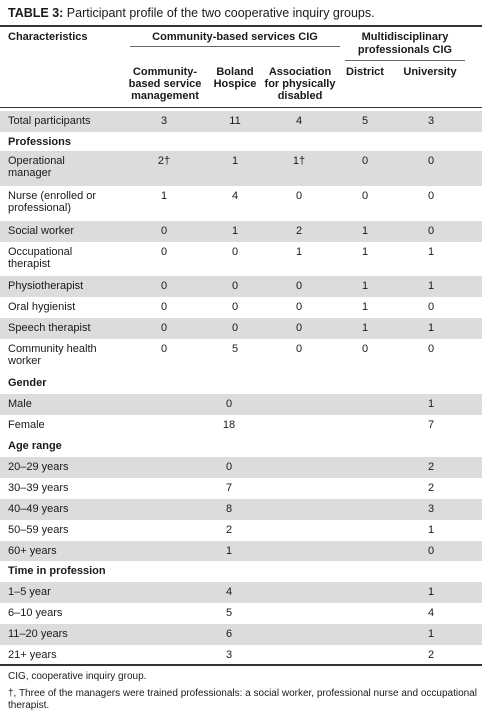 Image resolution: width=499 pixels, height=717 pixels. I want to click on header-multidisciplinary-group: Multidisciplinary professionals CIG, so click(405, 44).